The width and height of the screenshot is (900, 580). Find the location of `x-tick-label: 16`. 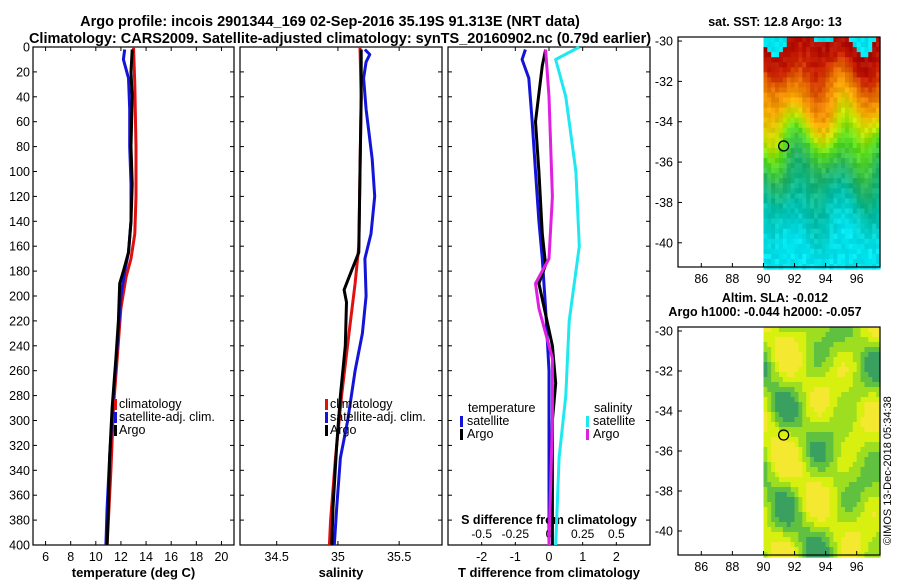

x-tick-label: 16 is located at coordinates (171, 557).